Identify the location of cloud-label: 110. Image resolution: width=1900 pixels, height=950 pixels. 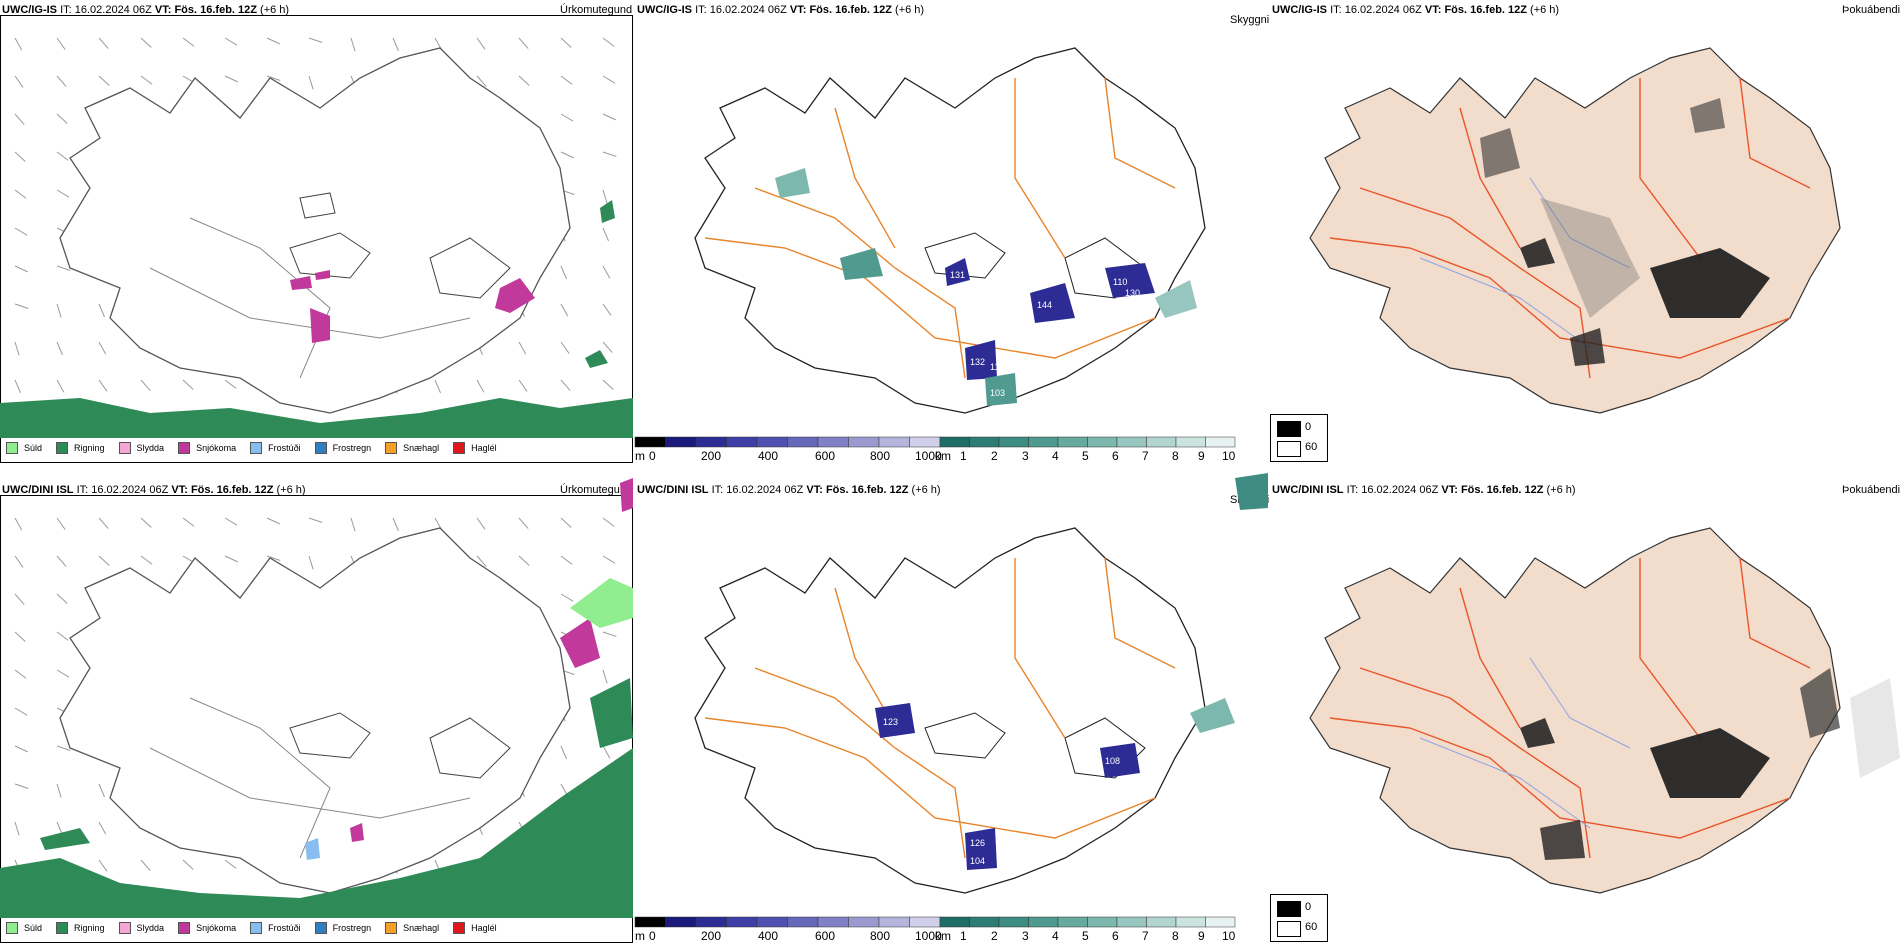
(1120, 282).